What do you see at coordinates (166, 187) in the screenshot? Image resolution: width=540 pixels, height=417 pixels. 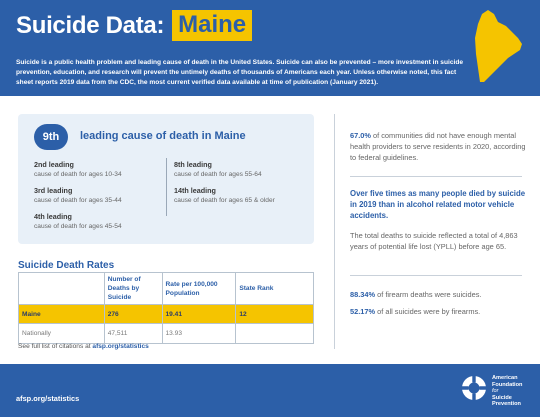 I see `rank-divider` at bounding box center [166, 187].